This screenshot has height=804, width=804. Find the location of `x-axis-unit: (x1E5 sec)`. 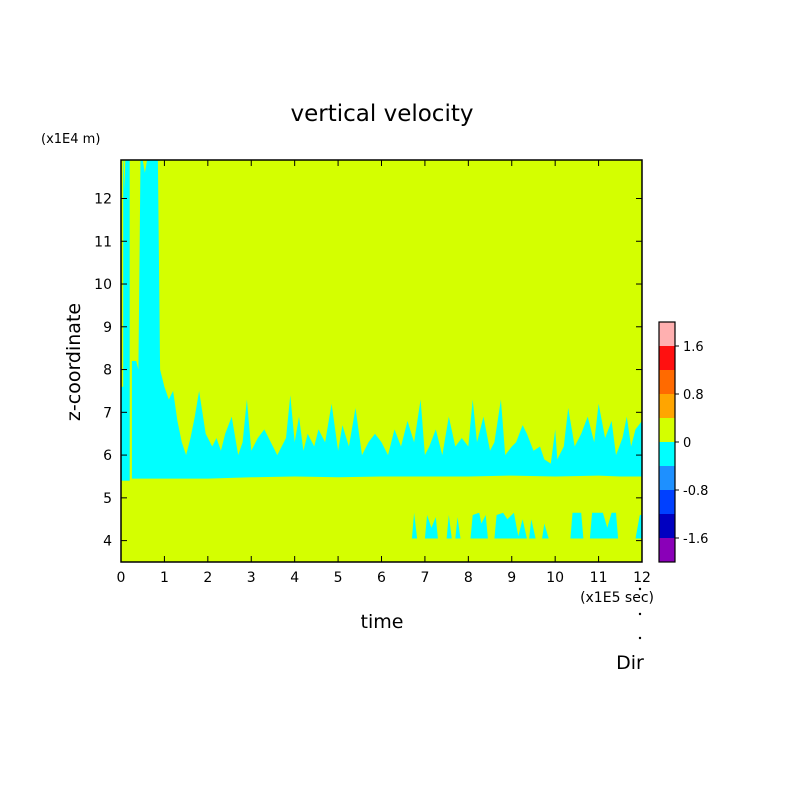

x-axis-unit: (x1E5 sec) is located at coordinates (617, 598).